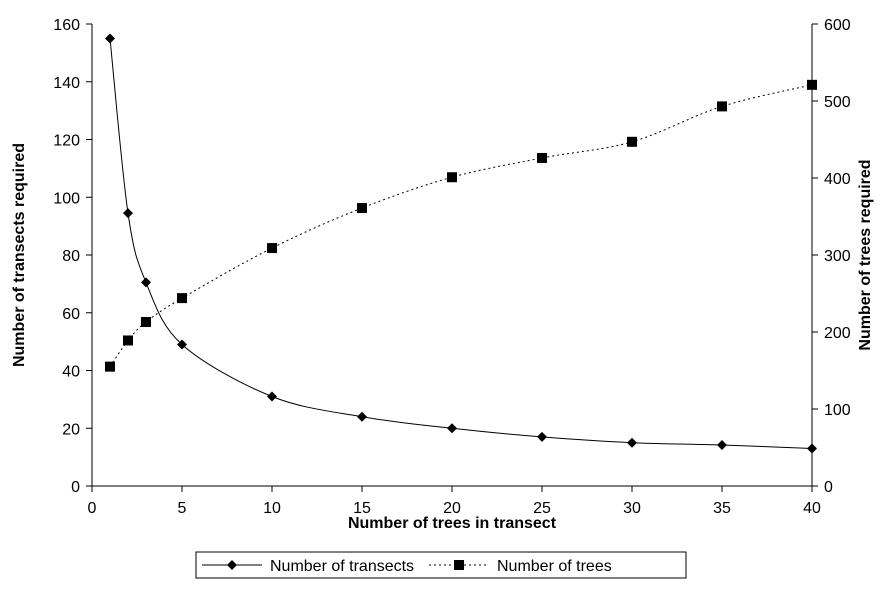 This screenshot has height=613, width=885. I want to click on legend-items: Number of transects Number of trees, so click(407, 566).